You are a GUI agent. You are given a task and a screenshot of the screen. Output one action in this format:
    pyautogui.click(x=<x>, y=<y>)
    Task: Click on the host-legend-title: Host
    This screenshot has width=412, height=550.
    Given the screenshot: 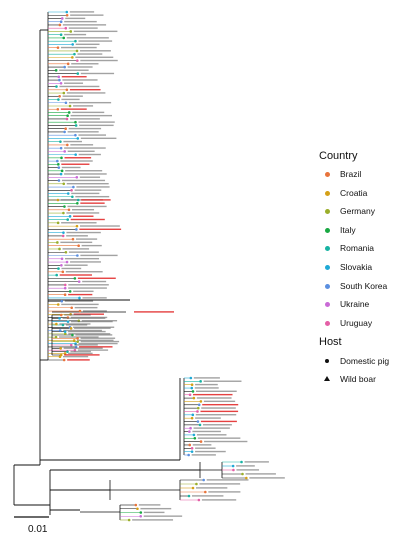 What is the action you would take?
    pyautogui.click(x=330, y=342)
    